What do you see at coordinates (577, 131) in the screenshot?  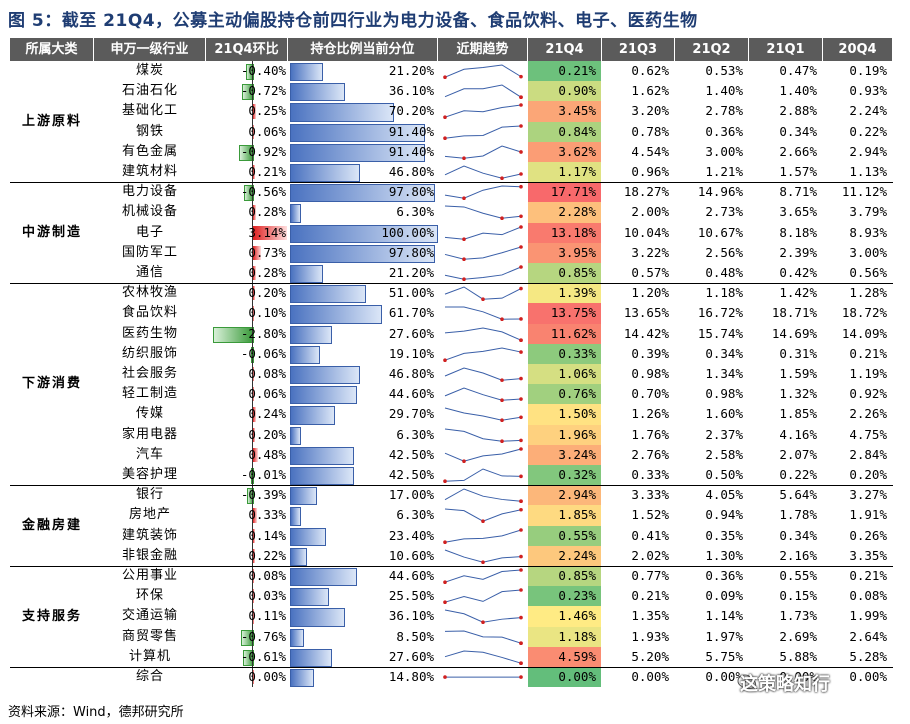 I see `q4-2021-value: 0.84%` at bounding box center [577, 131].